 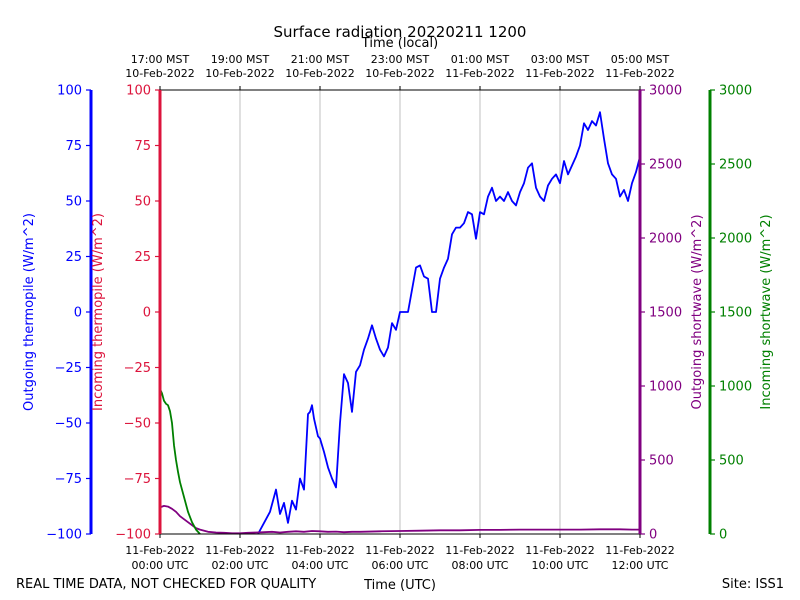 I want to click on top-tick-label-time: 19:00 MST, so click(x=240, y=59).